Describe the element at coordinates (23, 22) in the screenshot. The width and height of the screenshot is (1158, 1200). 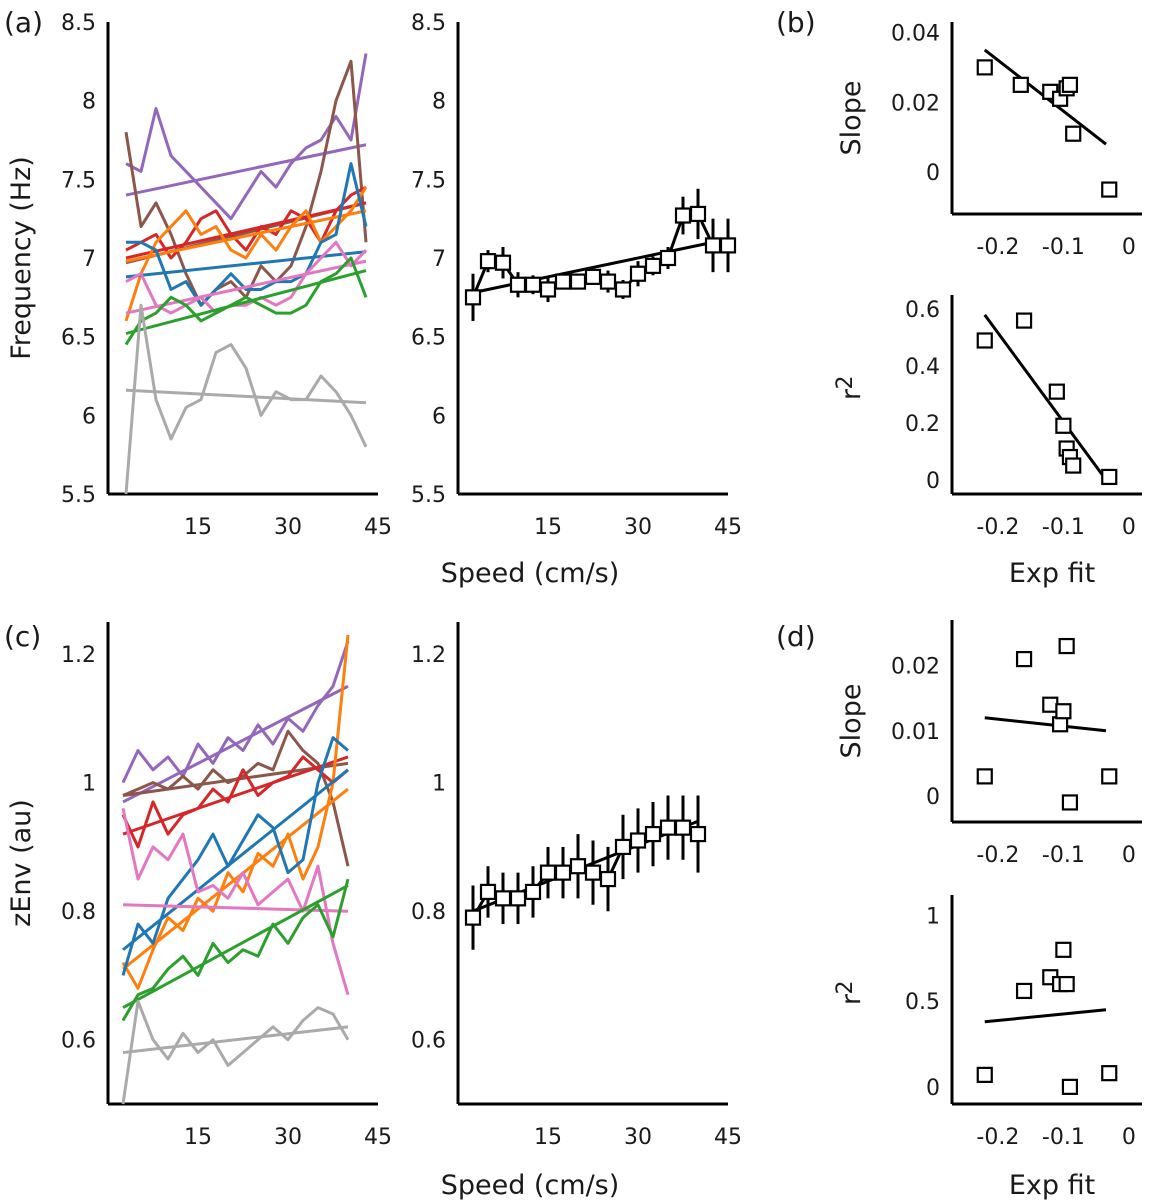
I see `panel-label-a: (a)` at that location.